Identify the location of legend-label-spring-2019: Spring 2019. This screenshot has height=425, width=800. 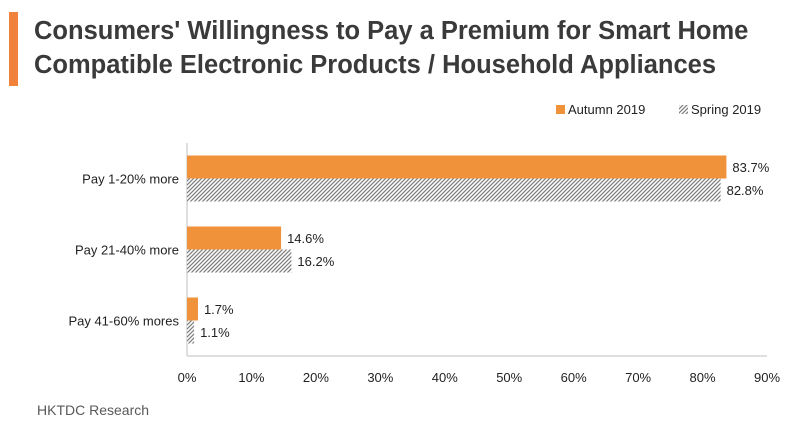
(726, 109).